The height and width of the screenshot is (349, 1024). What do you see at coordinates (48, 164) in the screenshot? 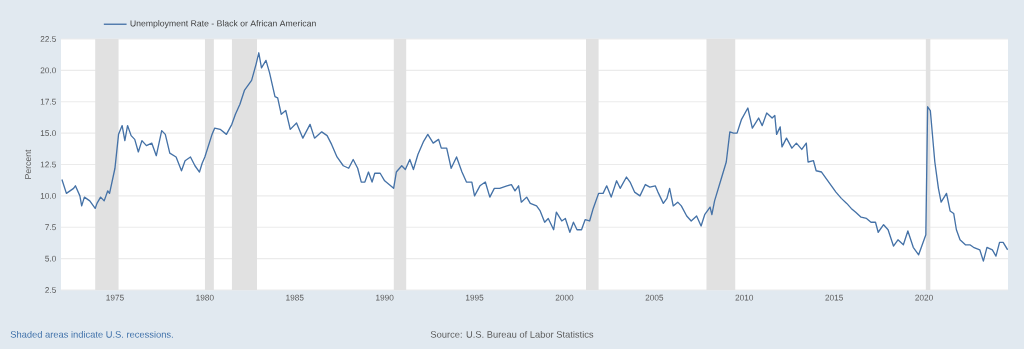
I see `y-tick-label: 12.5` at bounding box center [48, 164].